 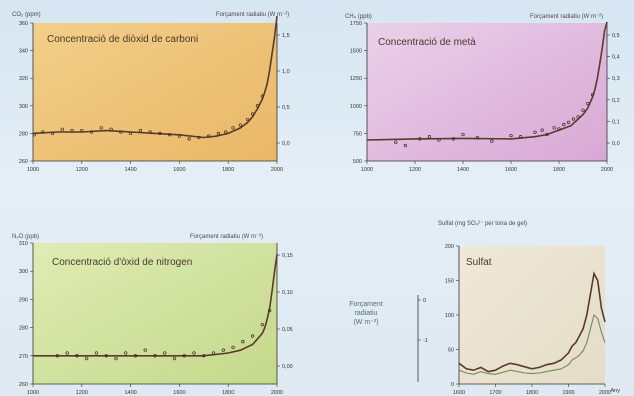 What do you see at coordinates (286, 72) in the screenshot?
I see `y-right-tick-label: 1,0` at bounding box center [286, 72].